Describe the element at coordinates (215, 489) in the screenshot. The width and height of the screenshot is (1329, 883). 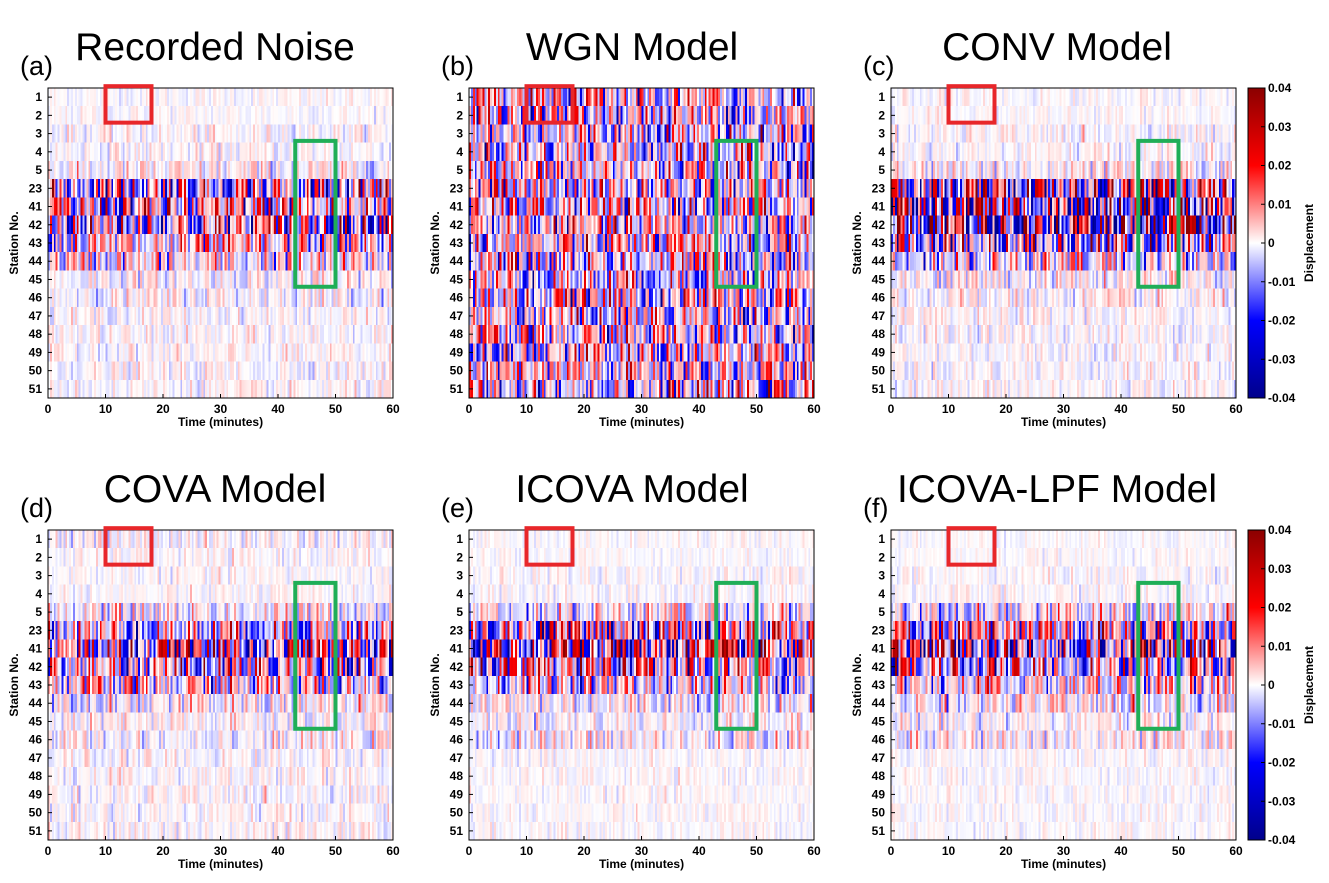
I see `panel-title: COVA Model` at that location.